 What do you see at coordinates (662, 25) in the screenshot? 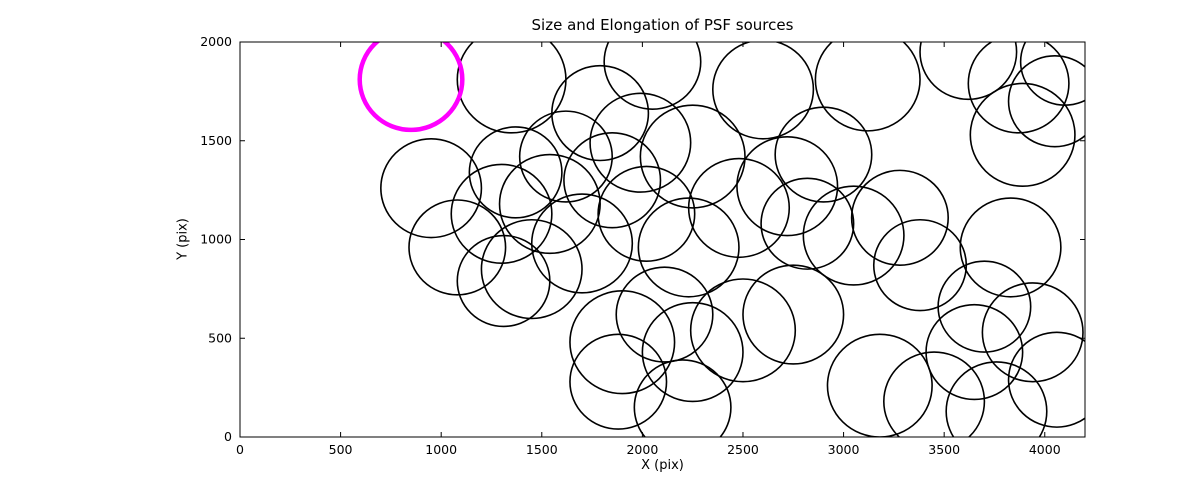
I see `chart-title: Size and Elongation of PSF sources` at bounding box center [662, 25].